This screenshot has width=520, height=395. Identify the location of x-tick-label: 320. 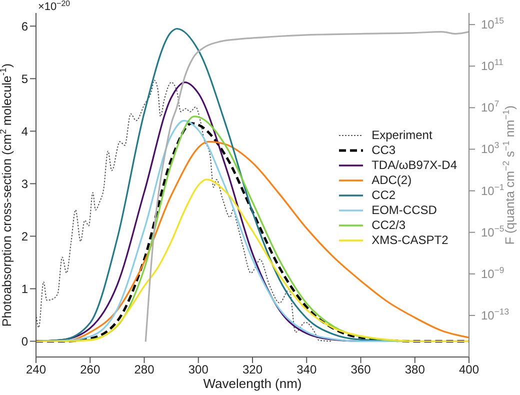
(252, 369).